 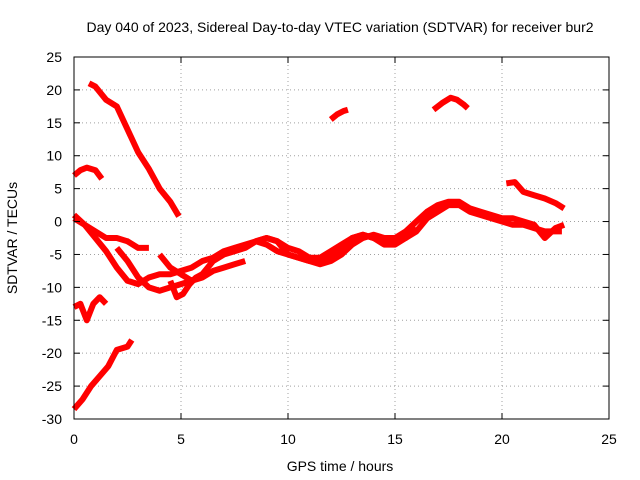 I want to click on y-tick-label-11: 25, so click(x=54, y=57).